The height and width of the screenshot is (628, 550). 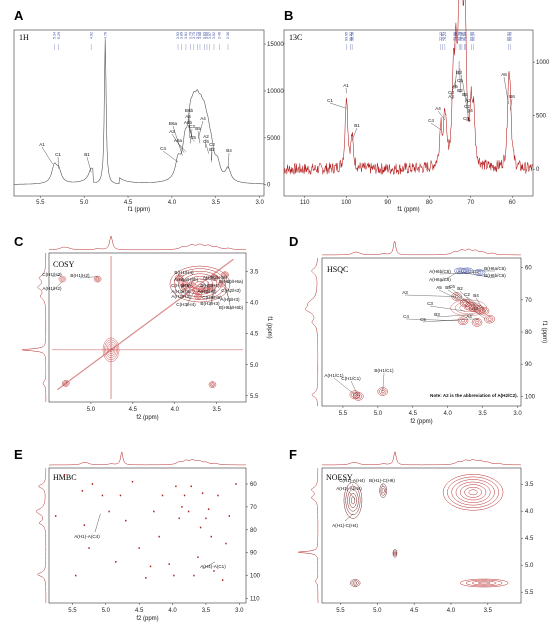 What do you see at coordinates (421, 248) in the screenshot?
I see `projection-trace` at bounding box center [421, 248].